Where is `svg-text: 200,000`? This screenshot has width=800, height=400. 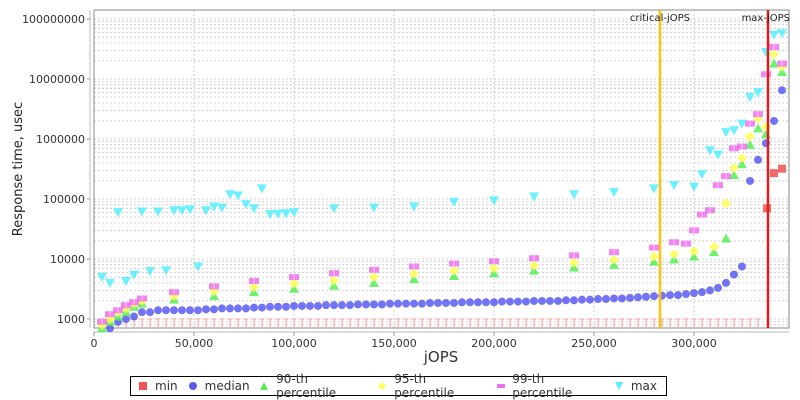 svg-text: 200,000 is located at coordinates (494, 343).